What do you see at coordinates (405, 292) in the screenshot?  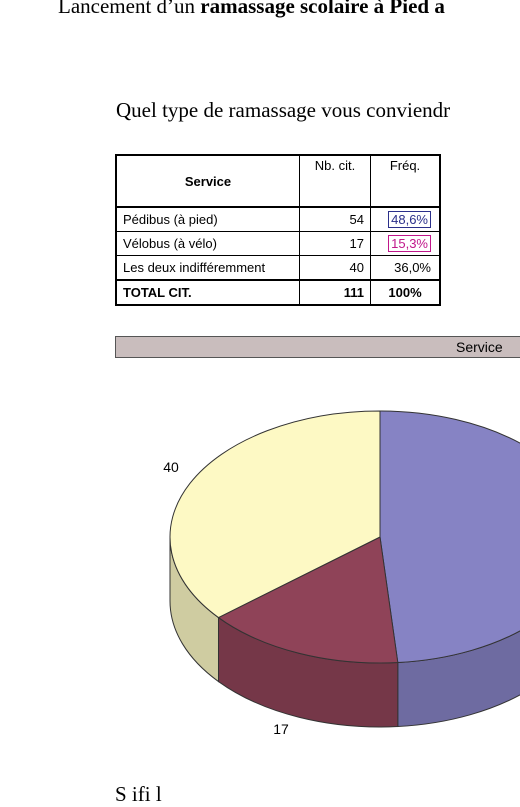 I see `total-freq: 100%` at bounding box center [405, 292].